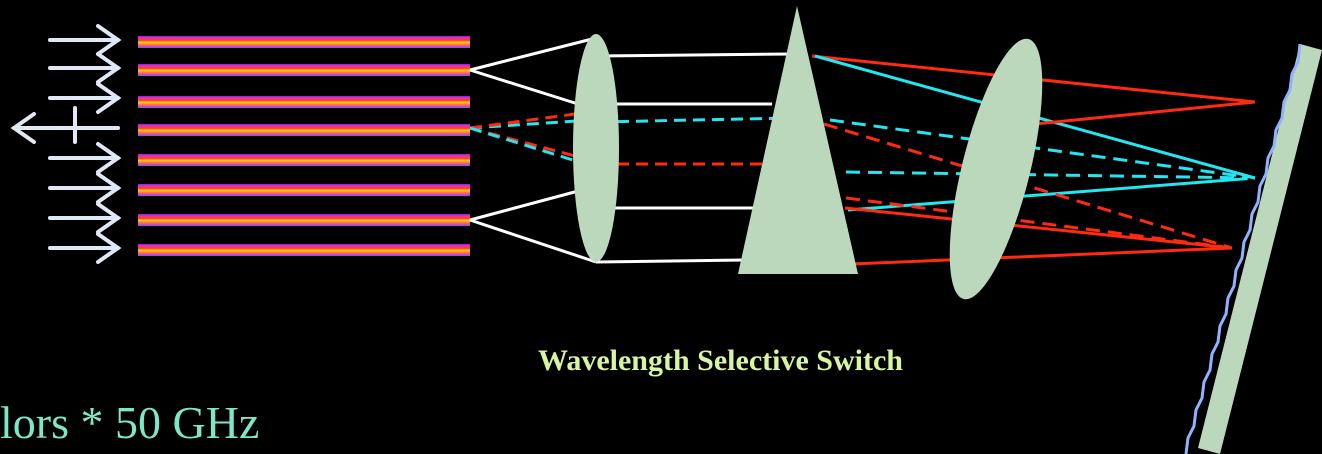  Describe the element at coordinates (304, 146) in the screenshot. I see `fiber-array` at that location.